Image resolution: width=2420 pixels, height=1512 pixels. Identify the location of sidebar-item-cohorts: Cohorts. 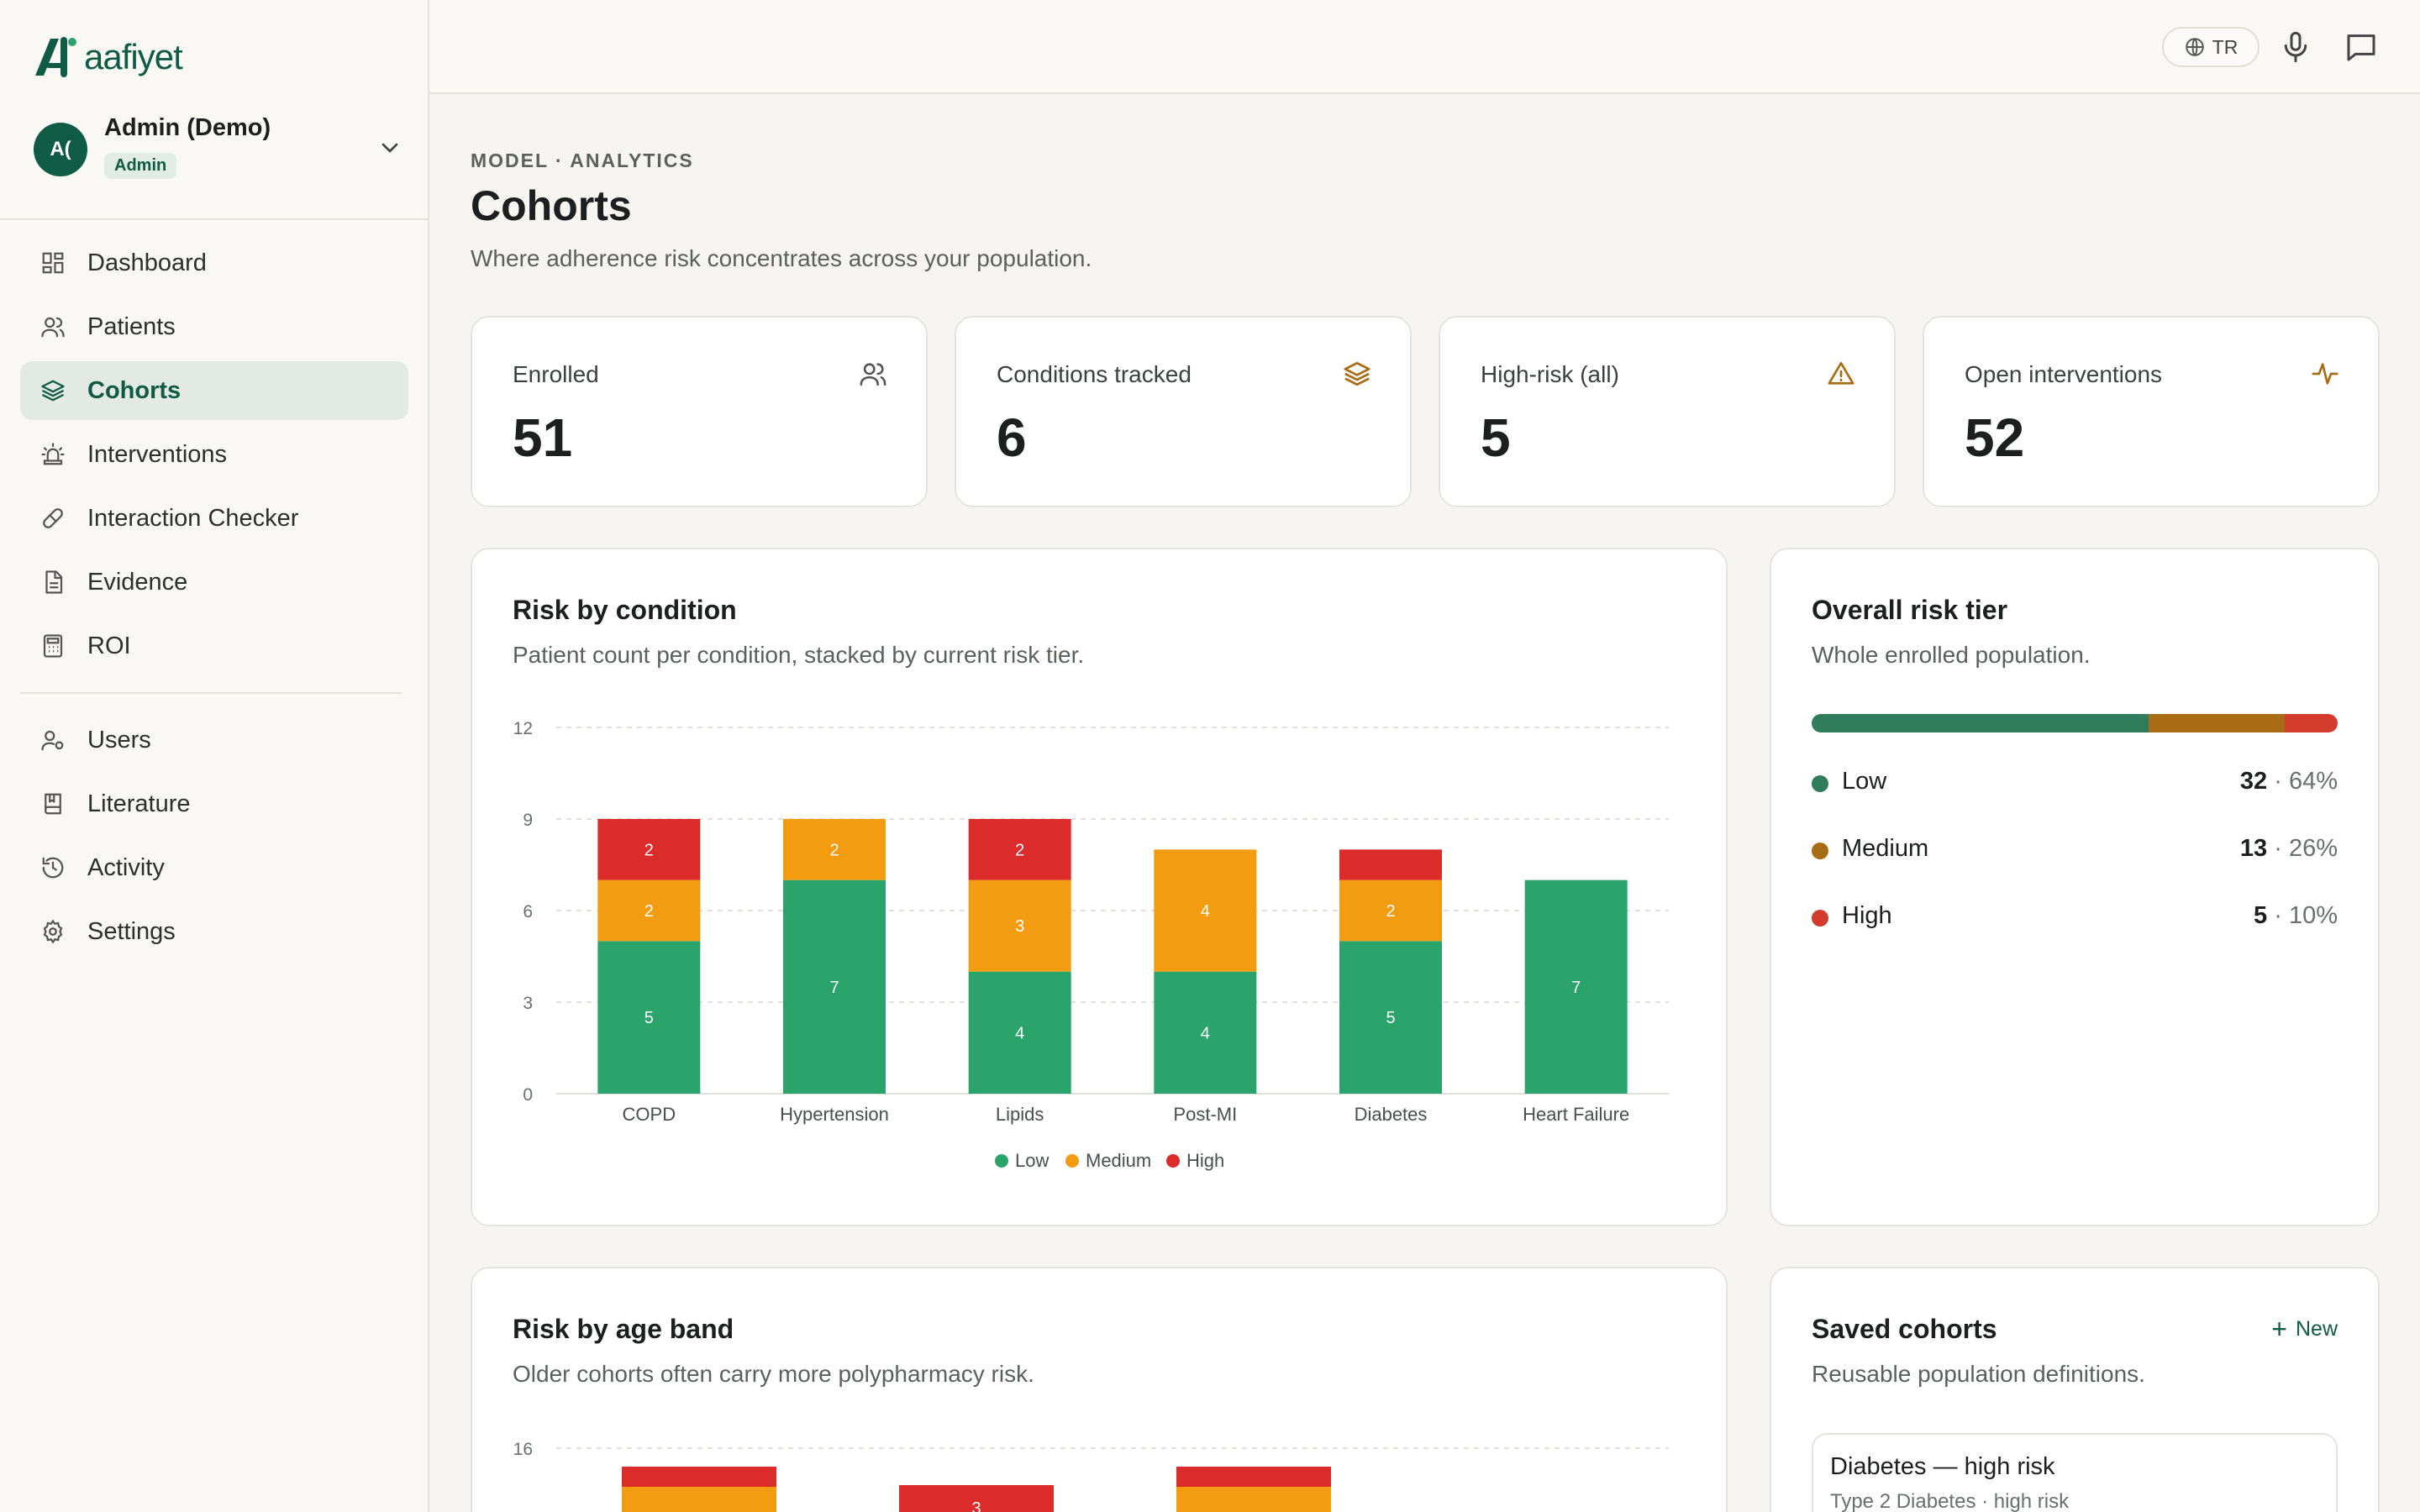
(214, 390).